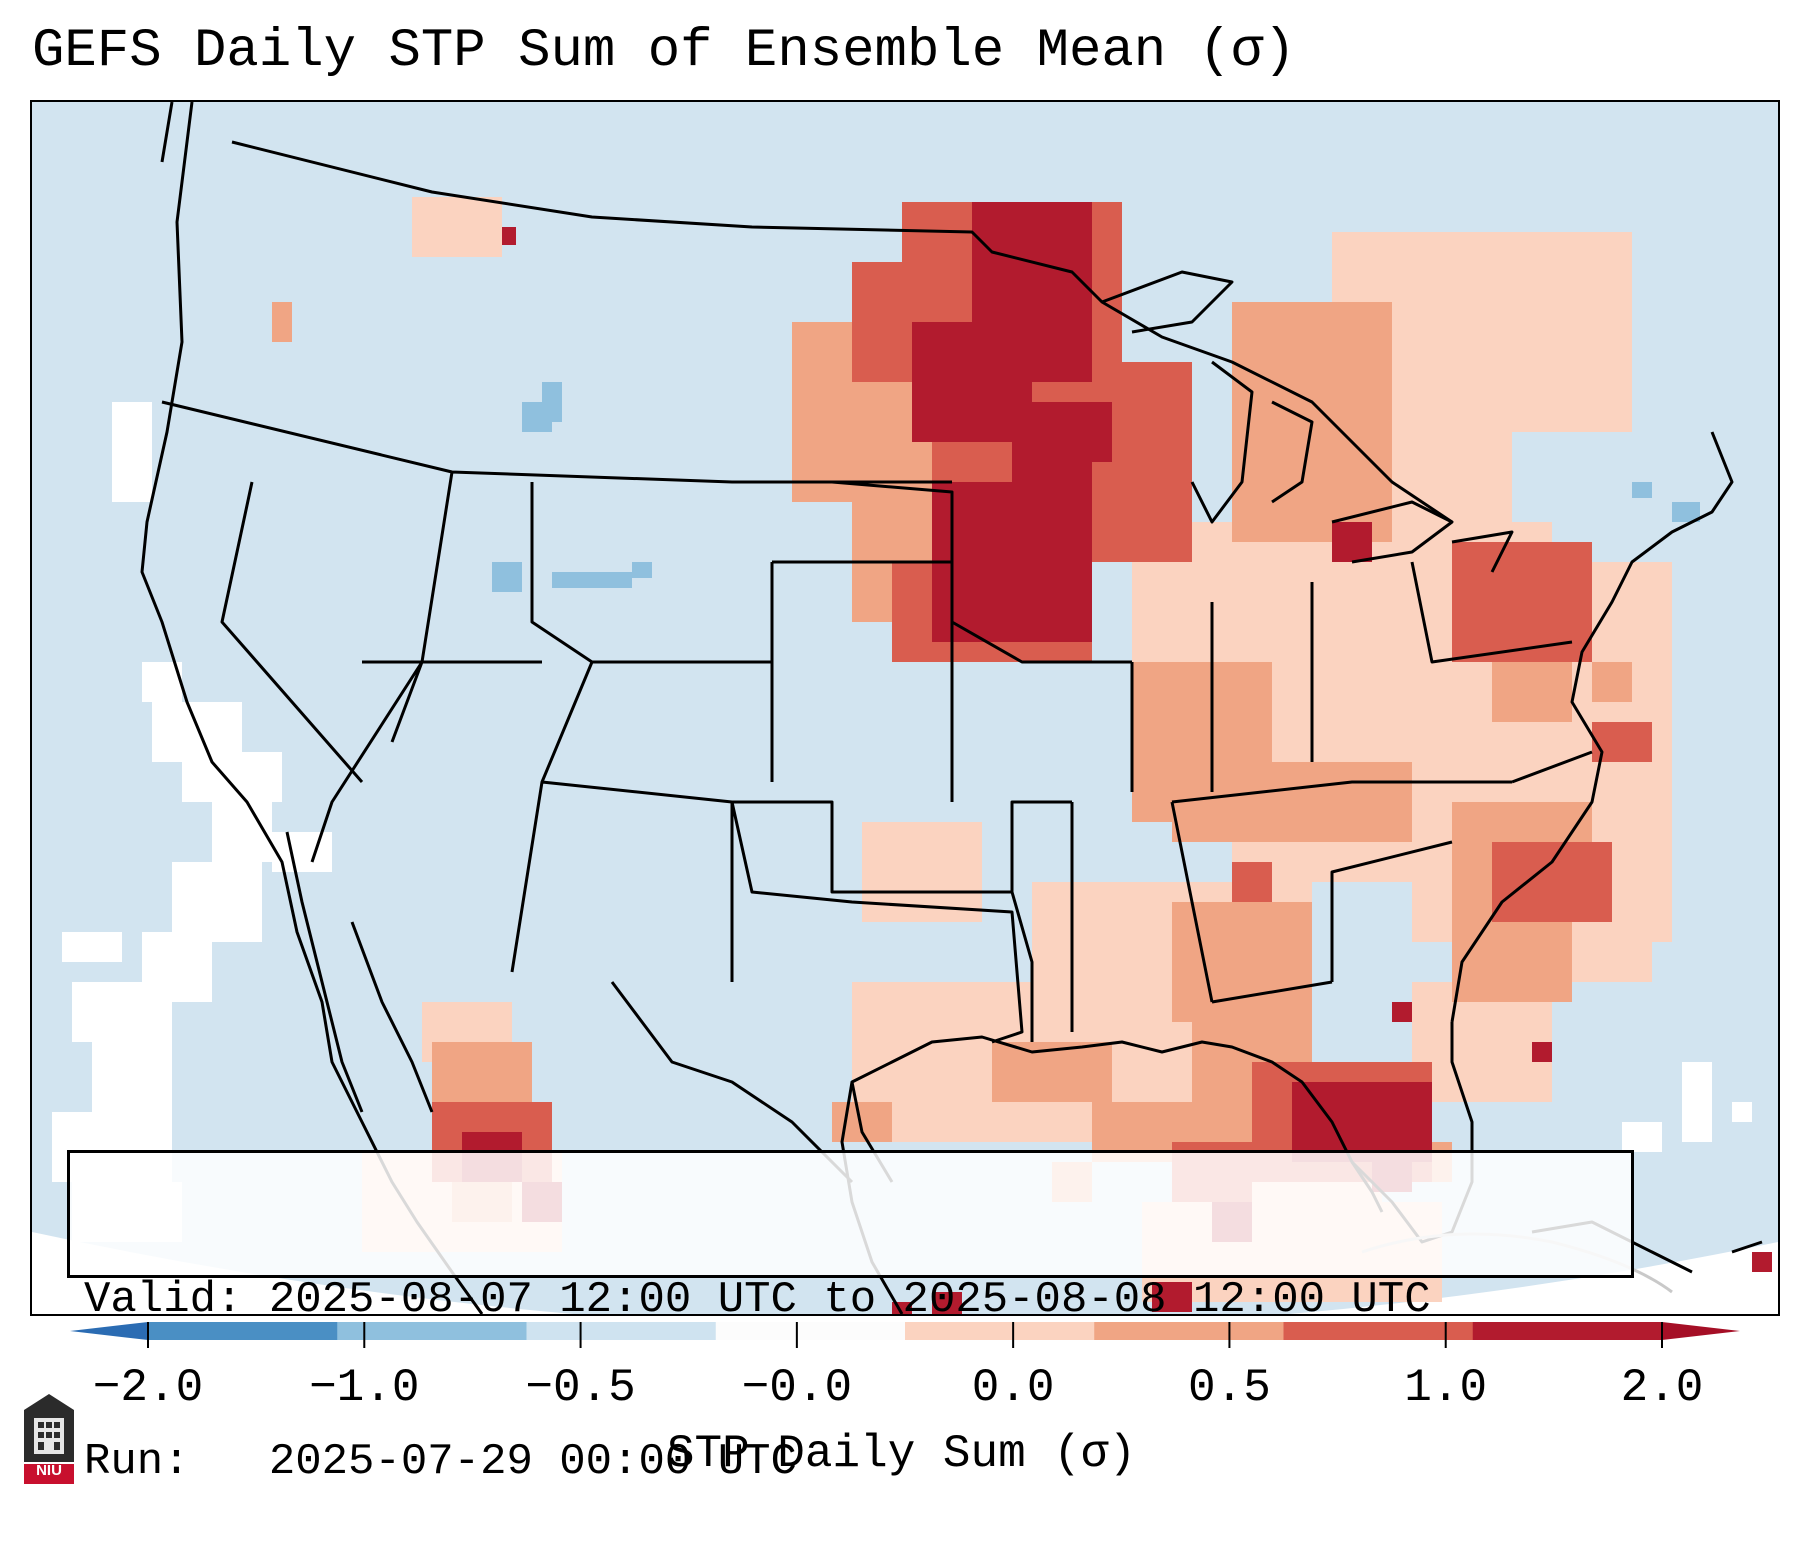 Image resolution: width=1803 pixels, height=1543 pixels. I want to click on great-lakes, so click(1307, 421).